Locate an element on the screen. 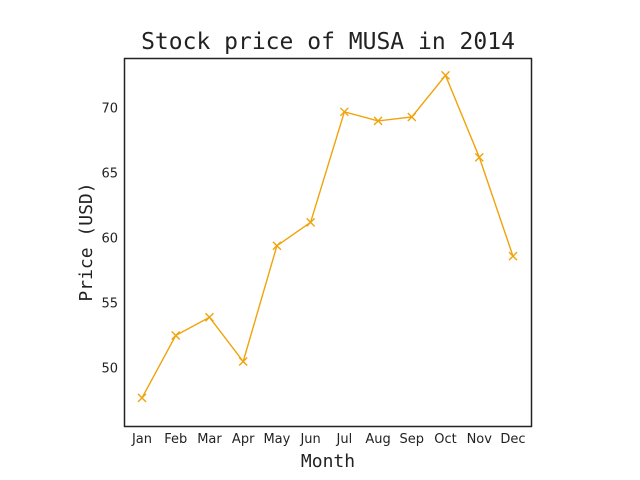 The height and width of the screenshot is (480, 640). y-axis-ticks: 50 55 60 65 70 is located at coordinates (109, 238).